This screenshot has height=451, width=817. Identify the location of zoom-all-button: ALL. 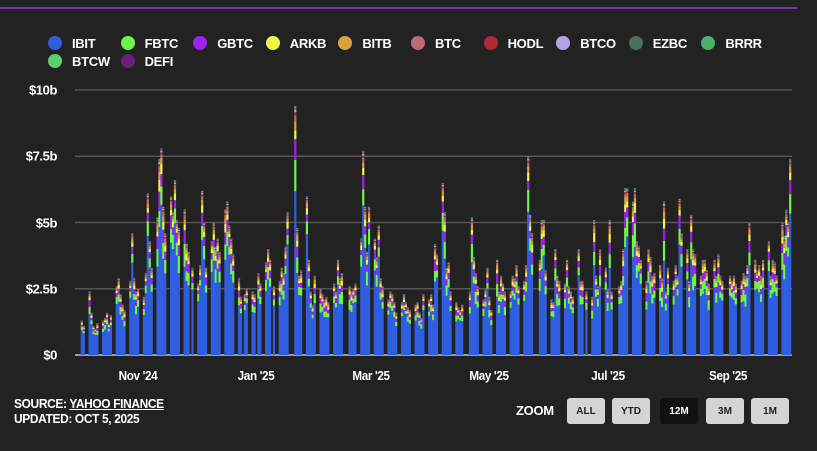
(586, 411).